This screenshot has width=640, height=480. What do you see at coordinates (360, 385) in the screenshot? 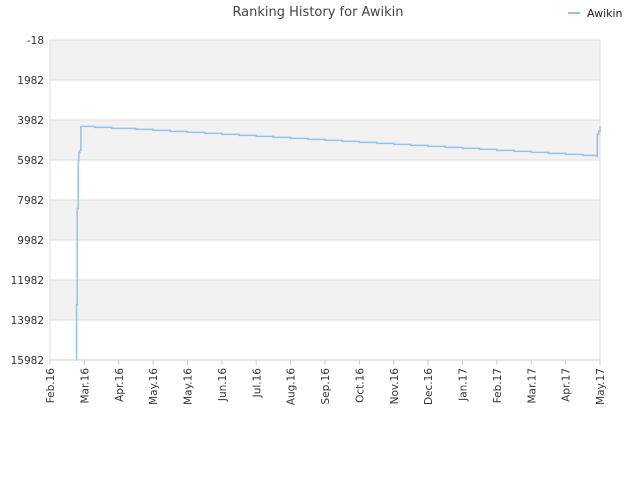
I see `x-tick-label: Oct.16` at bounding box center [360, 385].